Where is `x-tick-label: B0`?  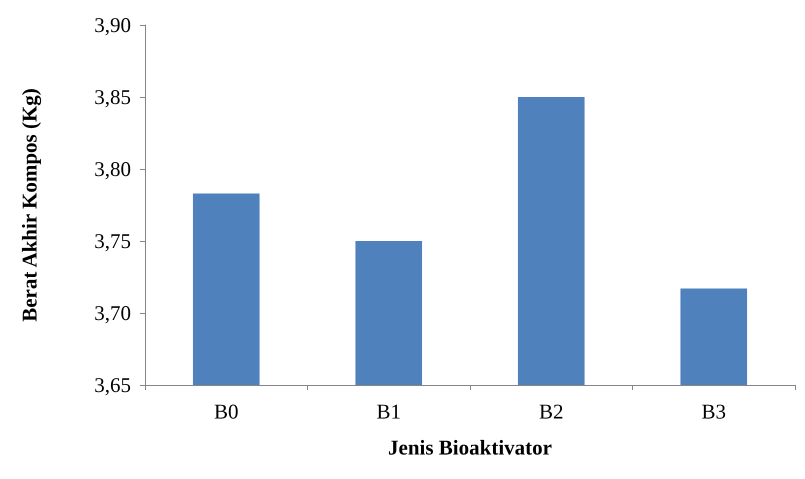
x-tick-label: B0 is located at coordinates (226, 412).